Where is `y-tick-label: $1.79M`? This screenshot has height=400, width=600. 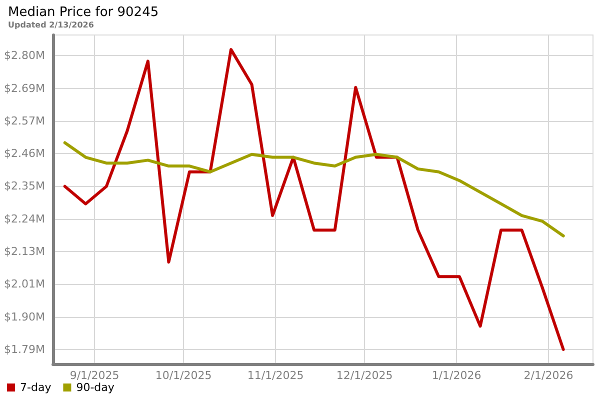 y-tick-label: $1.79M is located at coordinates (24, 349).